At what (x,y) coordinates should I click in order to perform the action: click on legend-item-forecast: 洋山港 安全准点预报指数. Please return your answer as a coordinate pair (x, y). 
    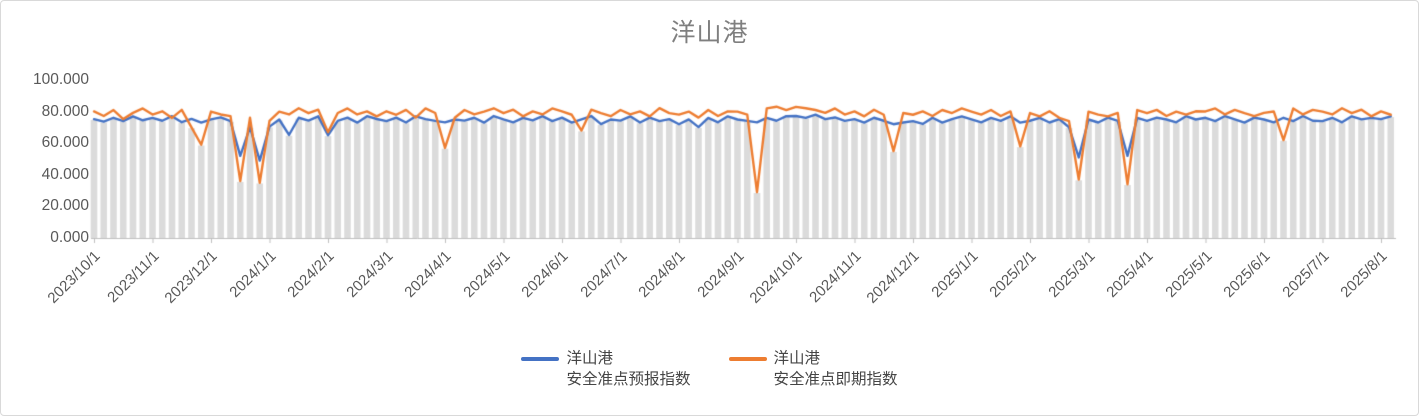
    Looking at the image, I should click on (606, 369).